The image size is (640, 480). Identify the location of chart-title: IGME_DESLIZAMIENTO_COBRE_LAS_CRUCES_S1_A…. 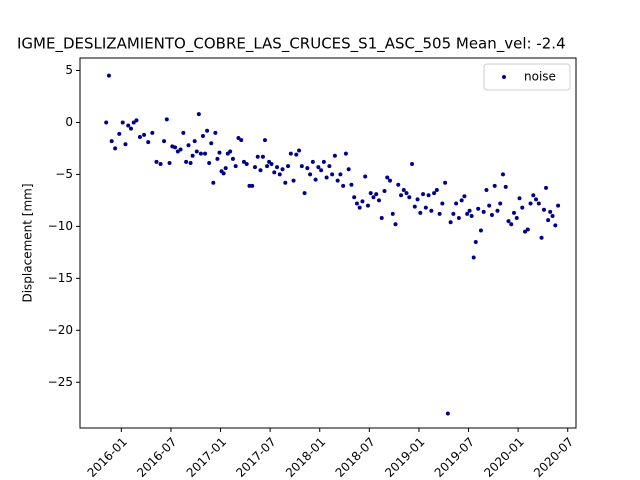
(291, 44).